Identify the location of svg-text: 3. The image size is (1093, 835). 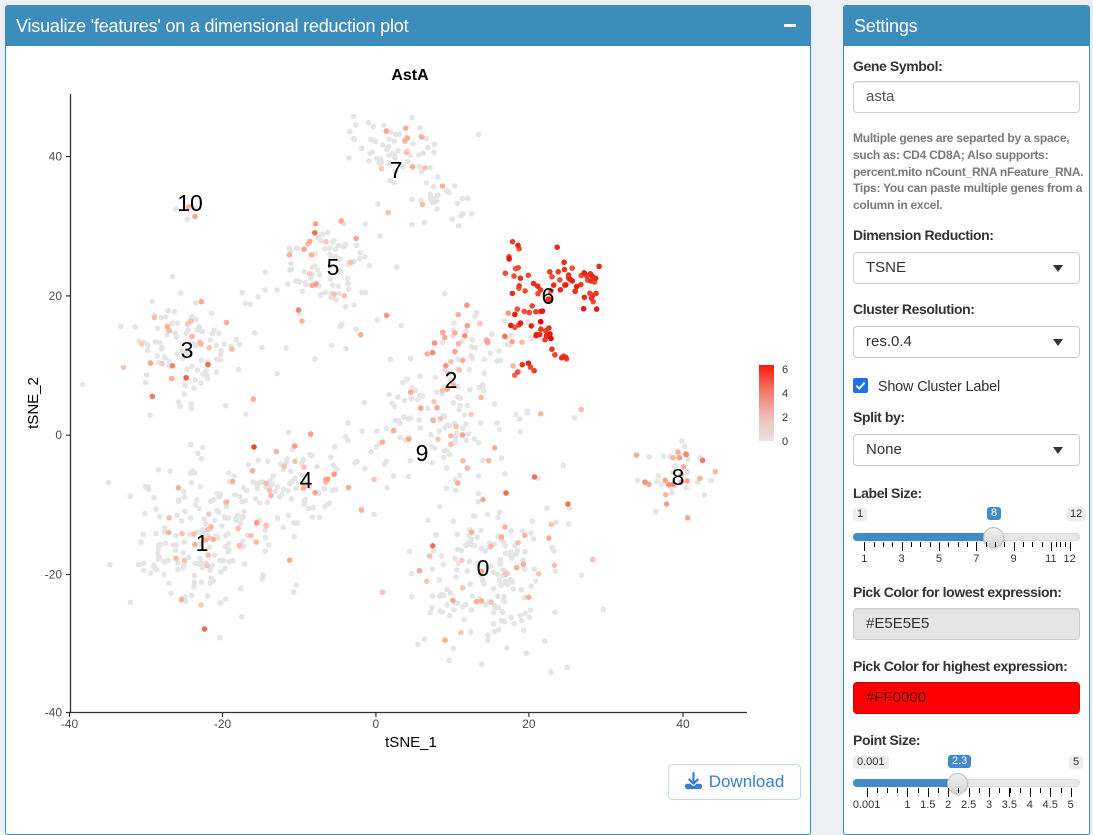
(187, 350).